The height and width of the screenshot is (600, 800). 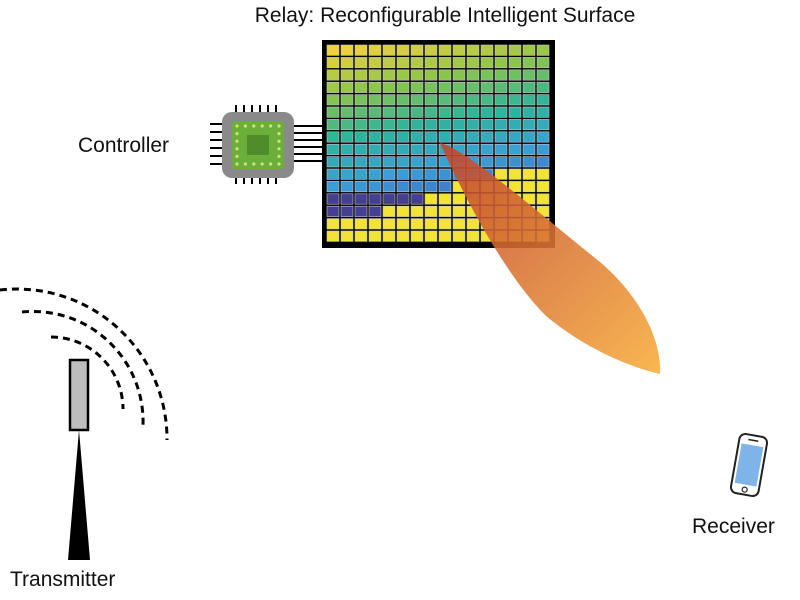 What do you see at coordinates (749, 465) in the screenshot?
I see `phone-screen` at bounding box center [749, 465].